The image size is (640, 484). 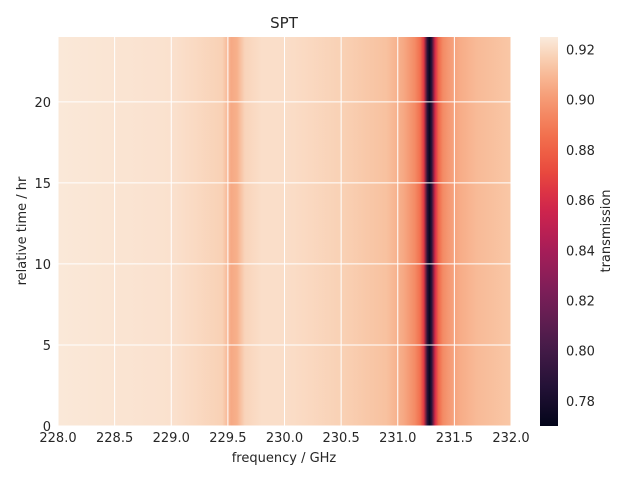 What do you see at coordinates (454, 438) in the screenshot?
I see `x-tick-label: 231.5` at bounding box center [454, 438].